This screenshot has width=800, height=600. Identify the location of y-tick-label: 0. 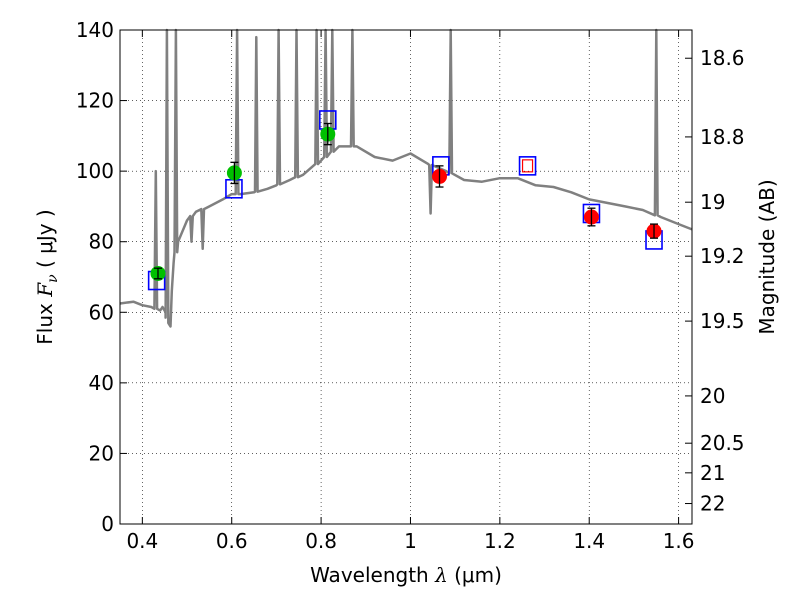
(107, 524).